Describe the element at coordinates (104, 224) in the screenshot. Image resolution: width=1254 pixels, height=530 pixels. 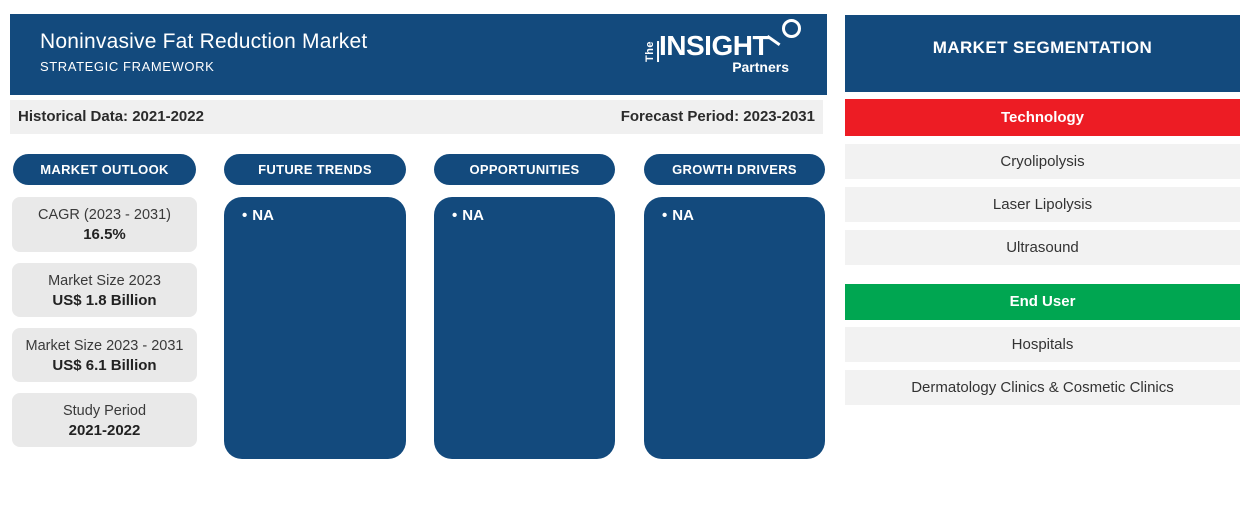
I see `stat-cagr: CAGR (2023 - 2031) 16.5%` at that location.